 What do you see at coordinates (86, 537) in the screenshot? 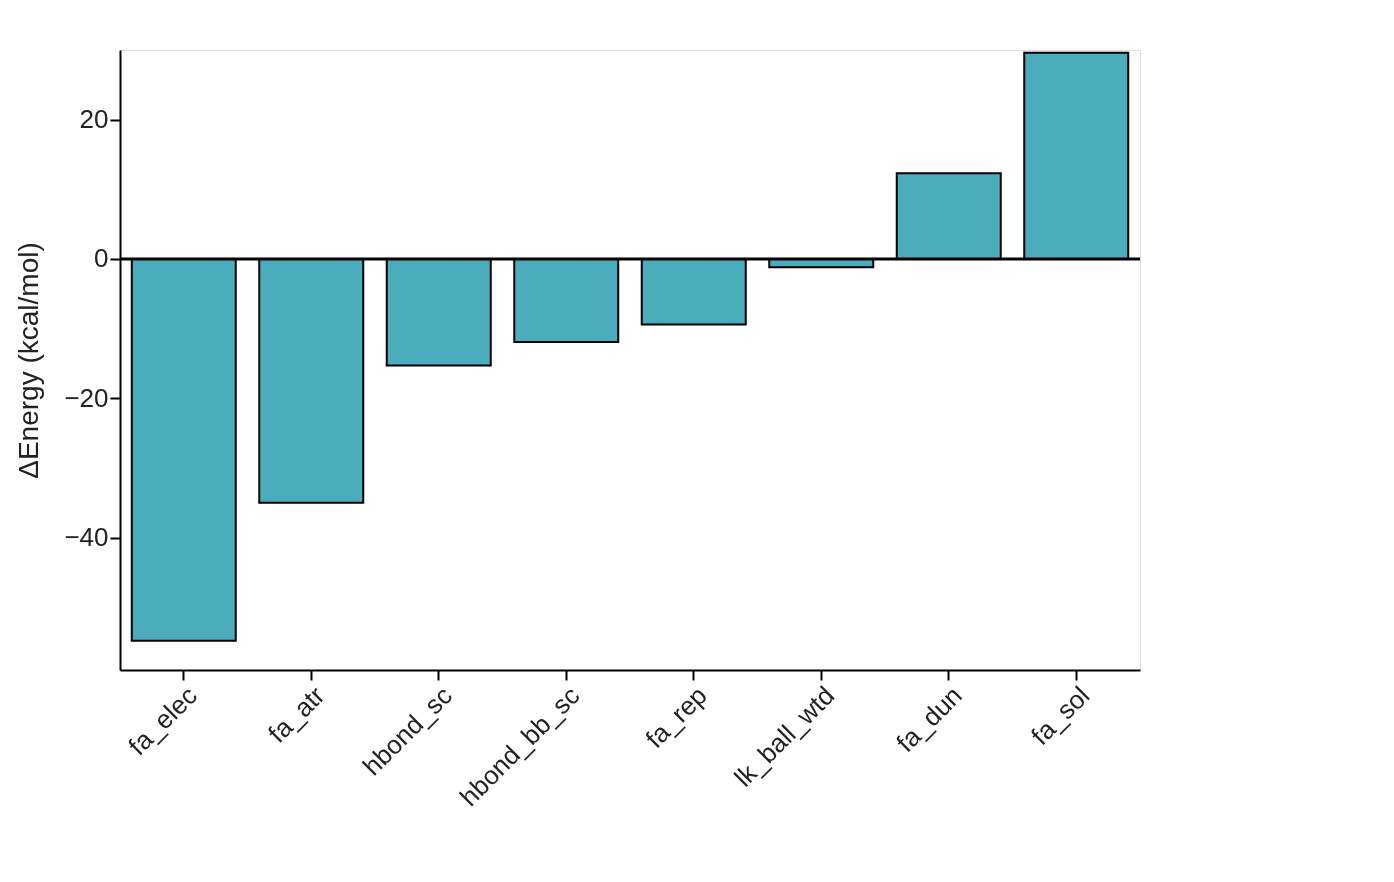
I see `y-tick-label: −40` at bounding box center [86, 537].